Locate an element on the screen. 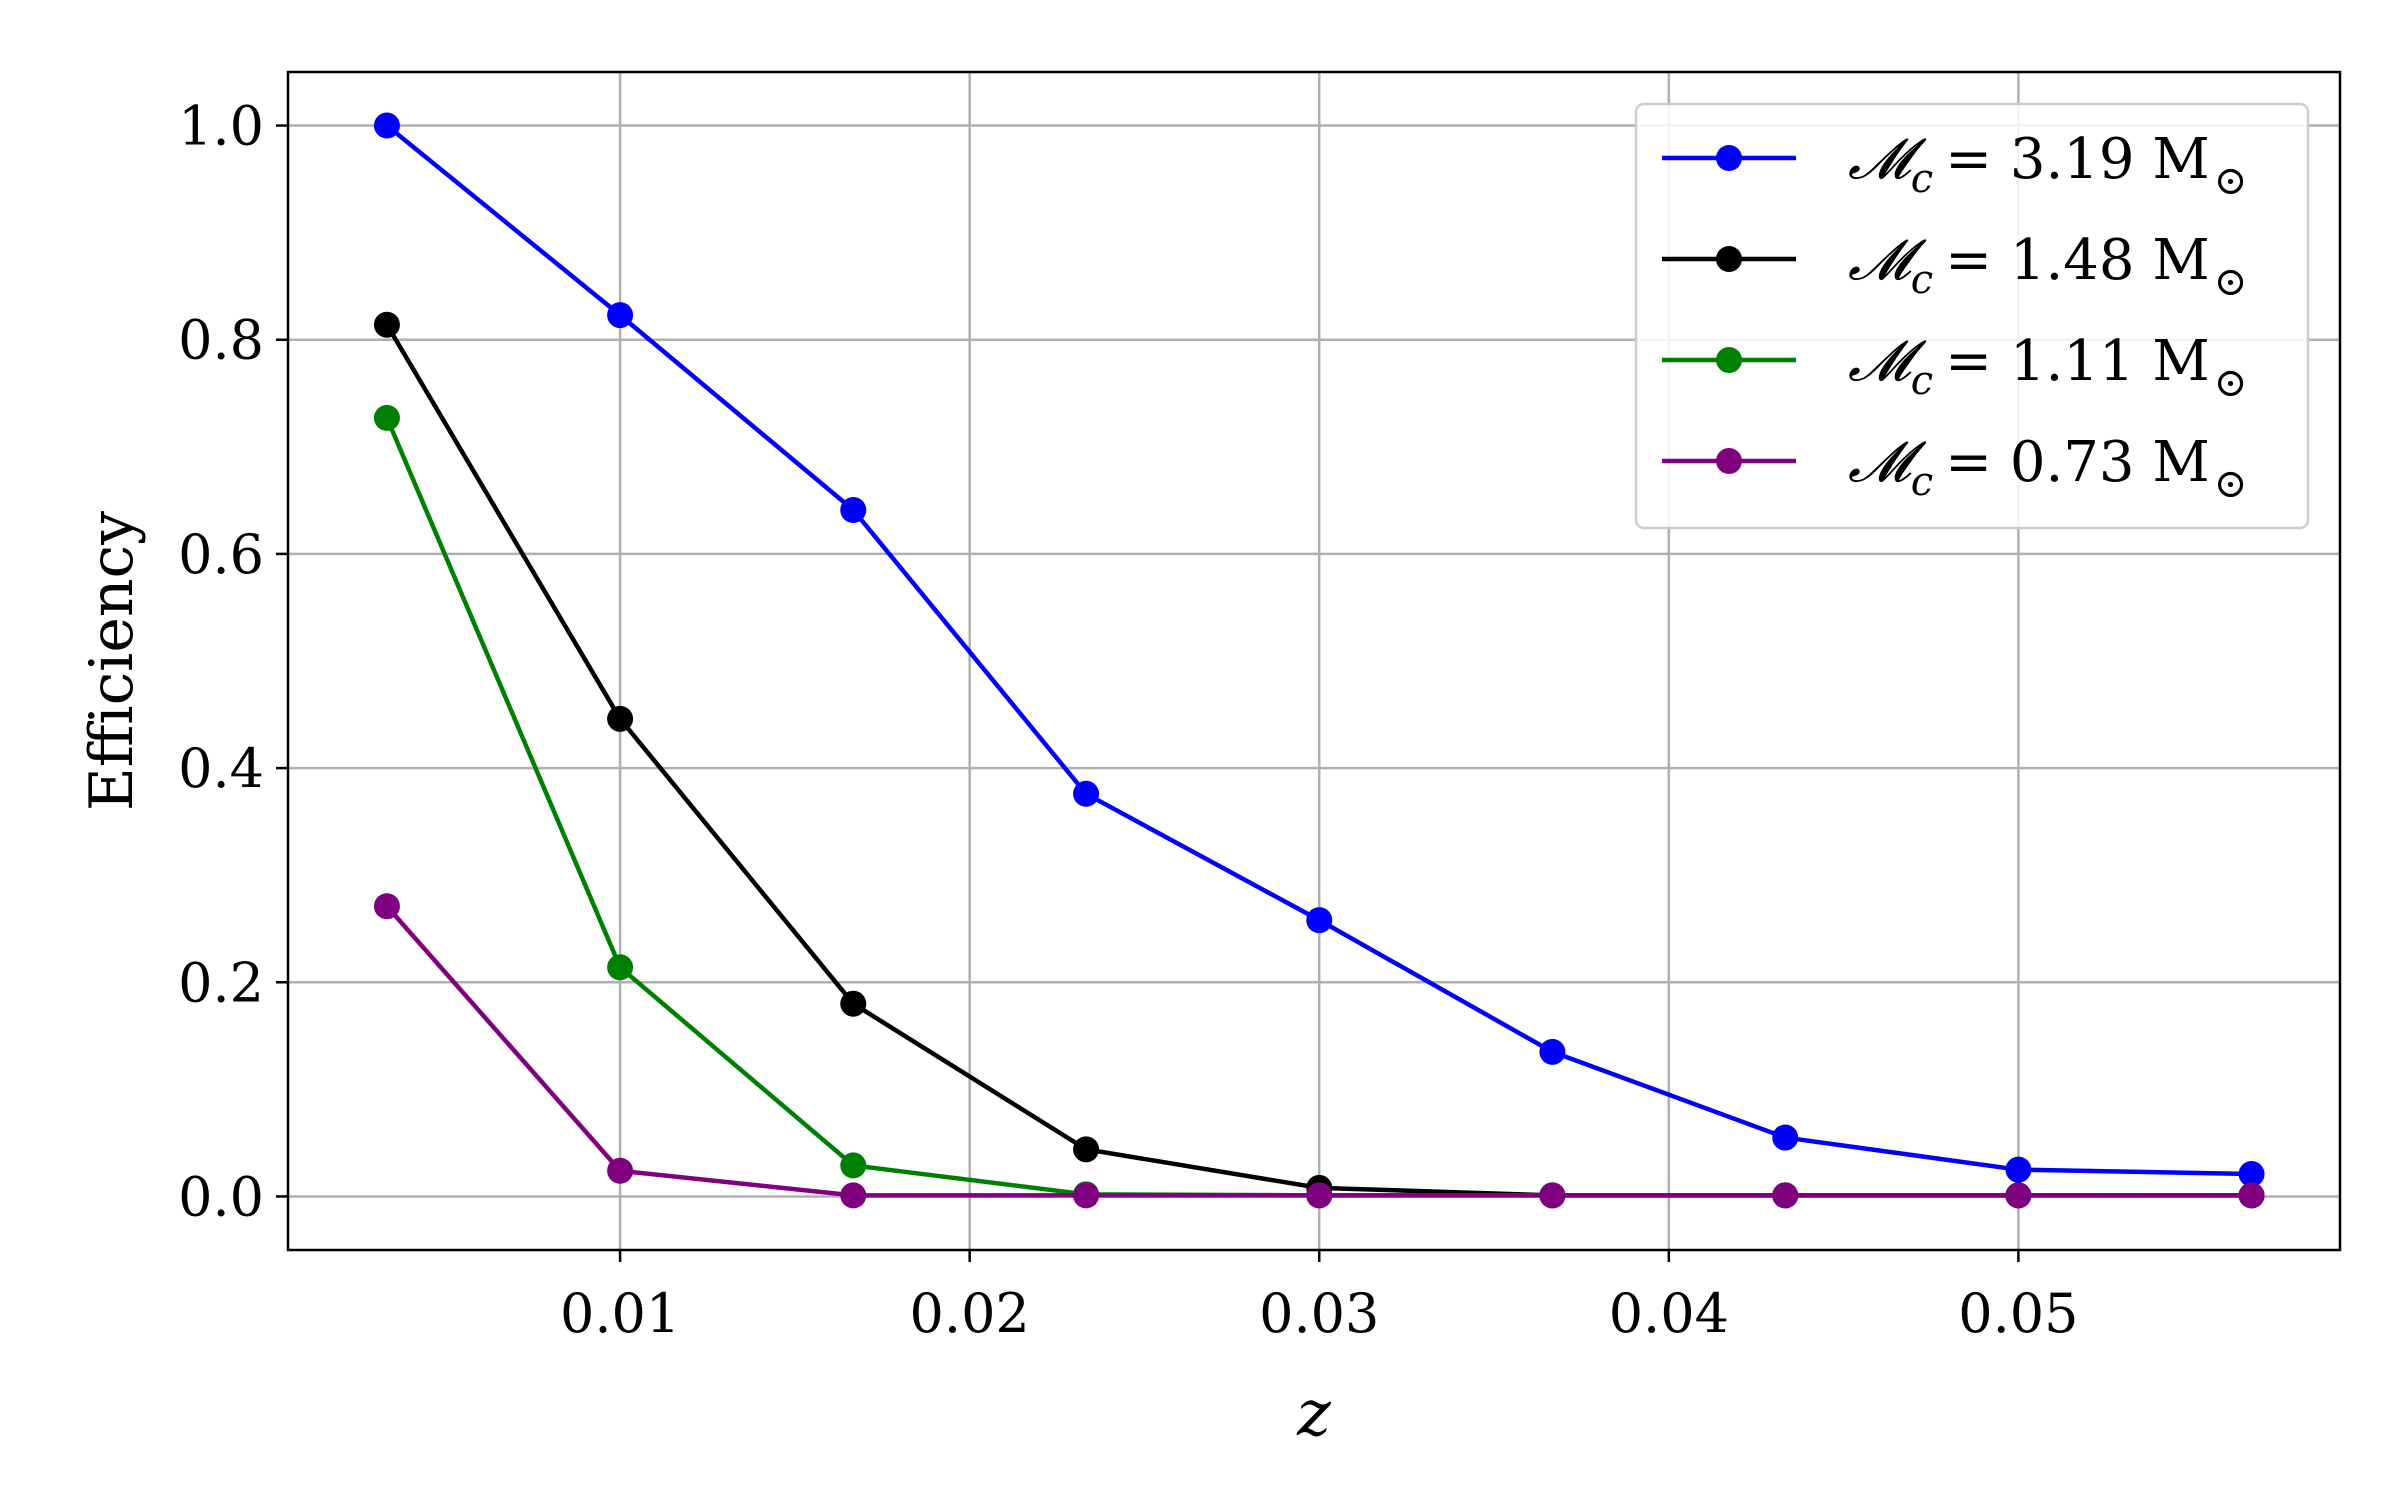 The width and height of the screenshot is (2400, 1505). x-tick-label: 0.02 is located at coordinates (970, 1313).